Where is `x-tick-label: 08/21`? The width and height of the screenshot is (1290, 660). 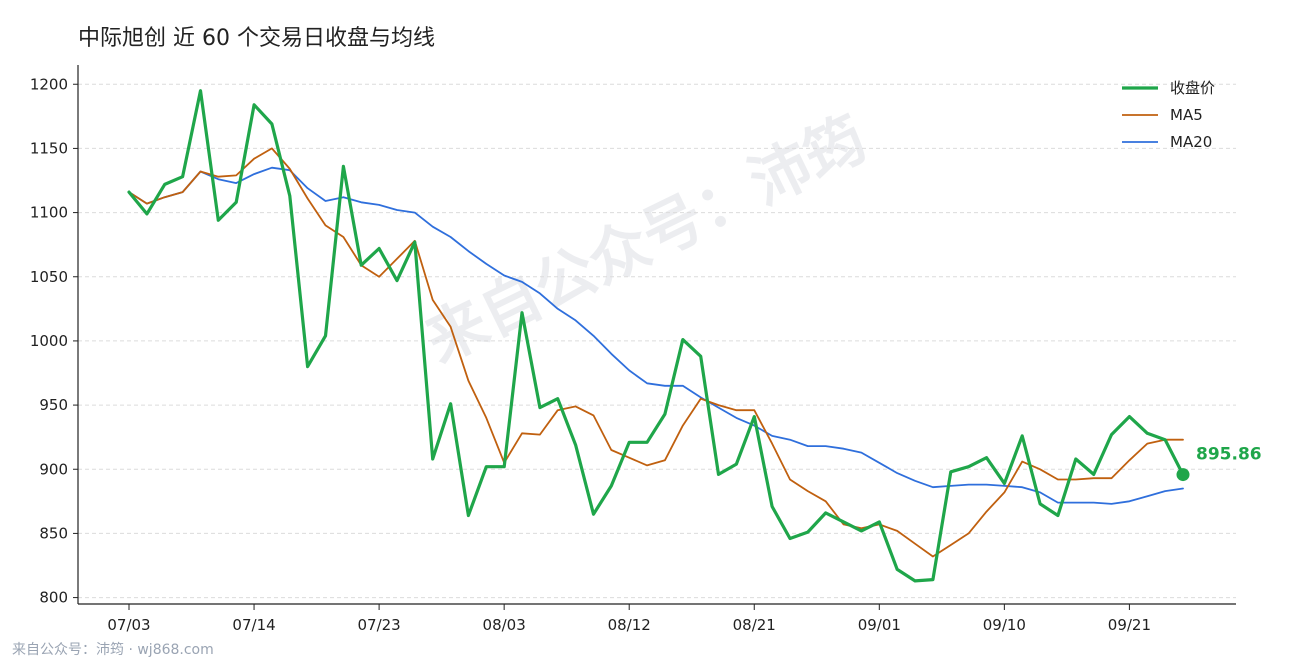 x-tick-label: 08/21 is located at coordinates (754, 625).